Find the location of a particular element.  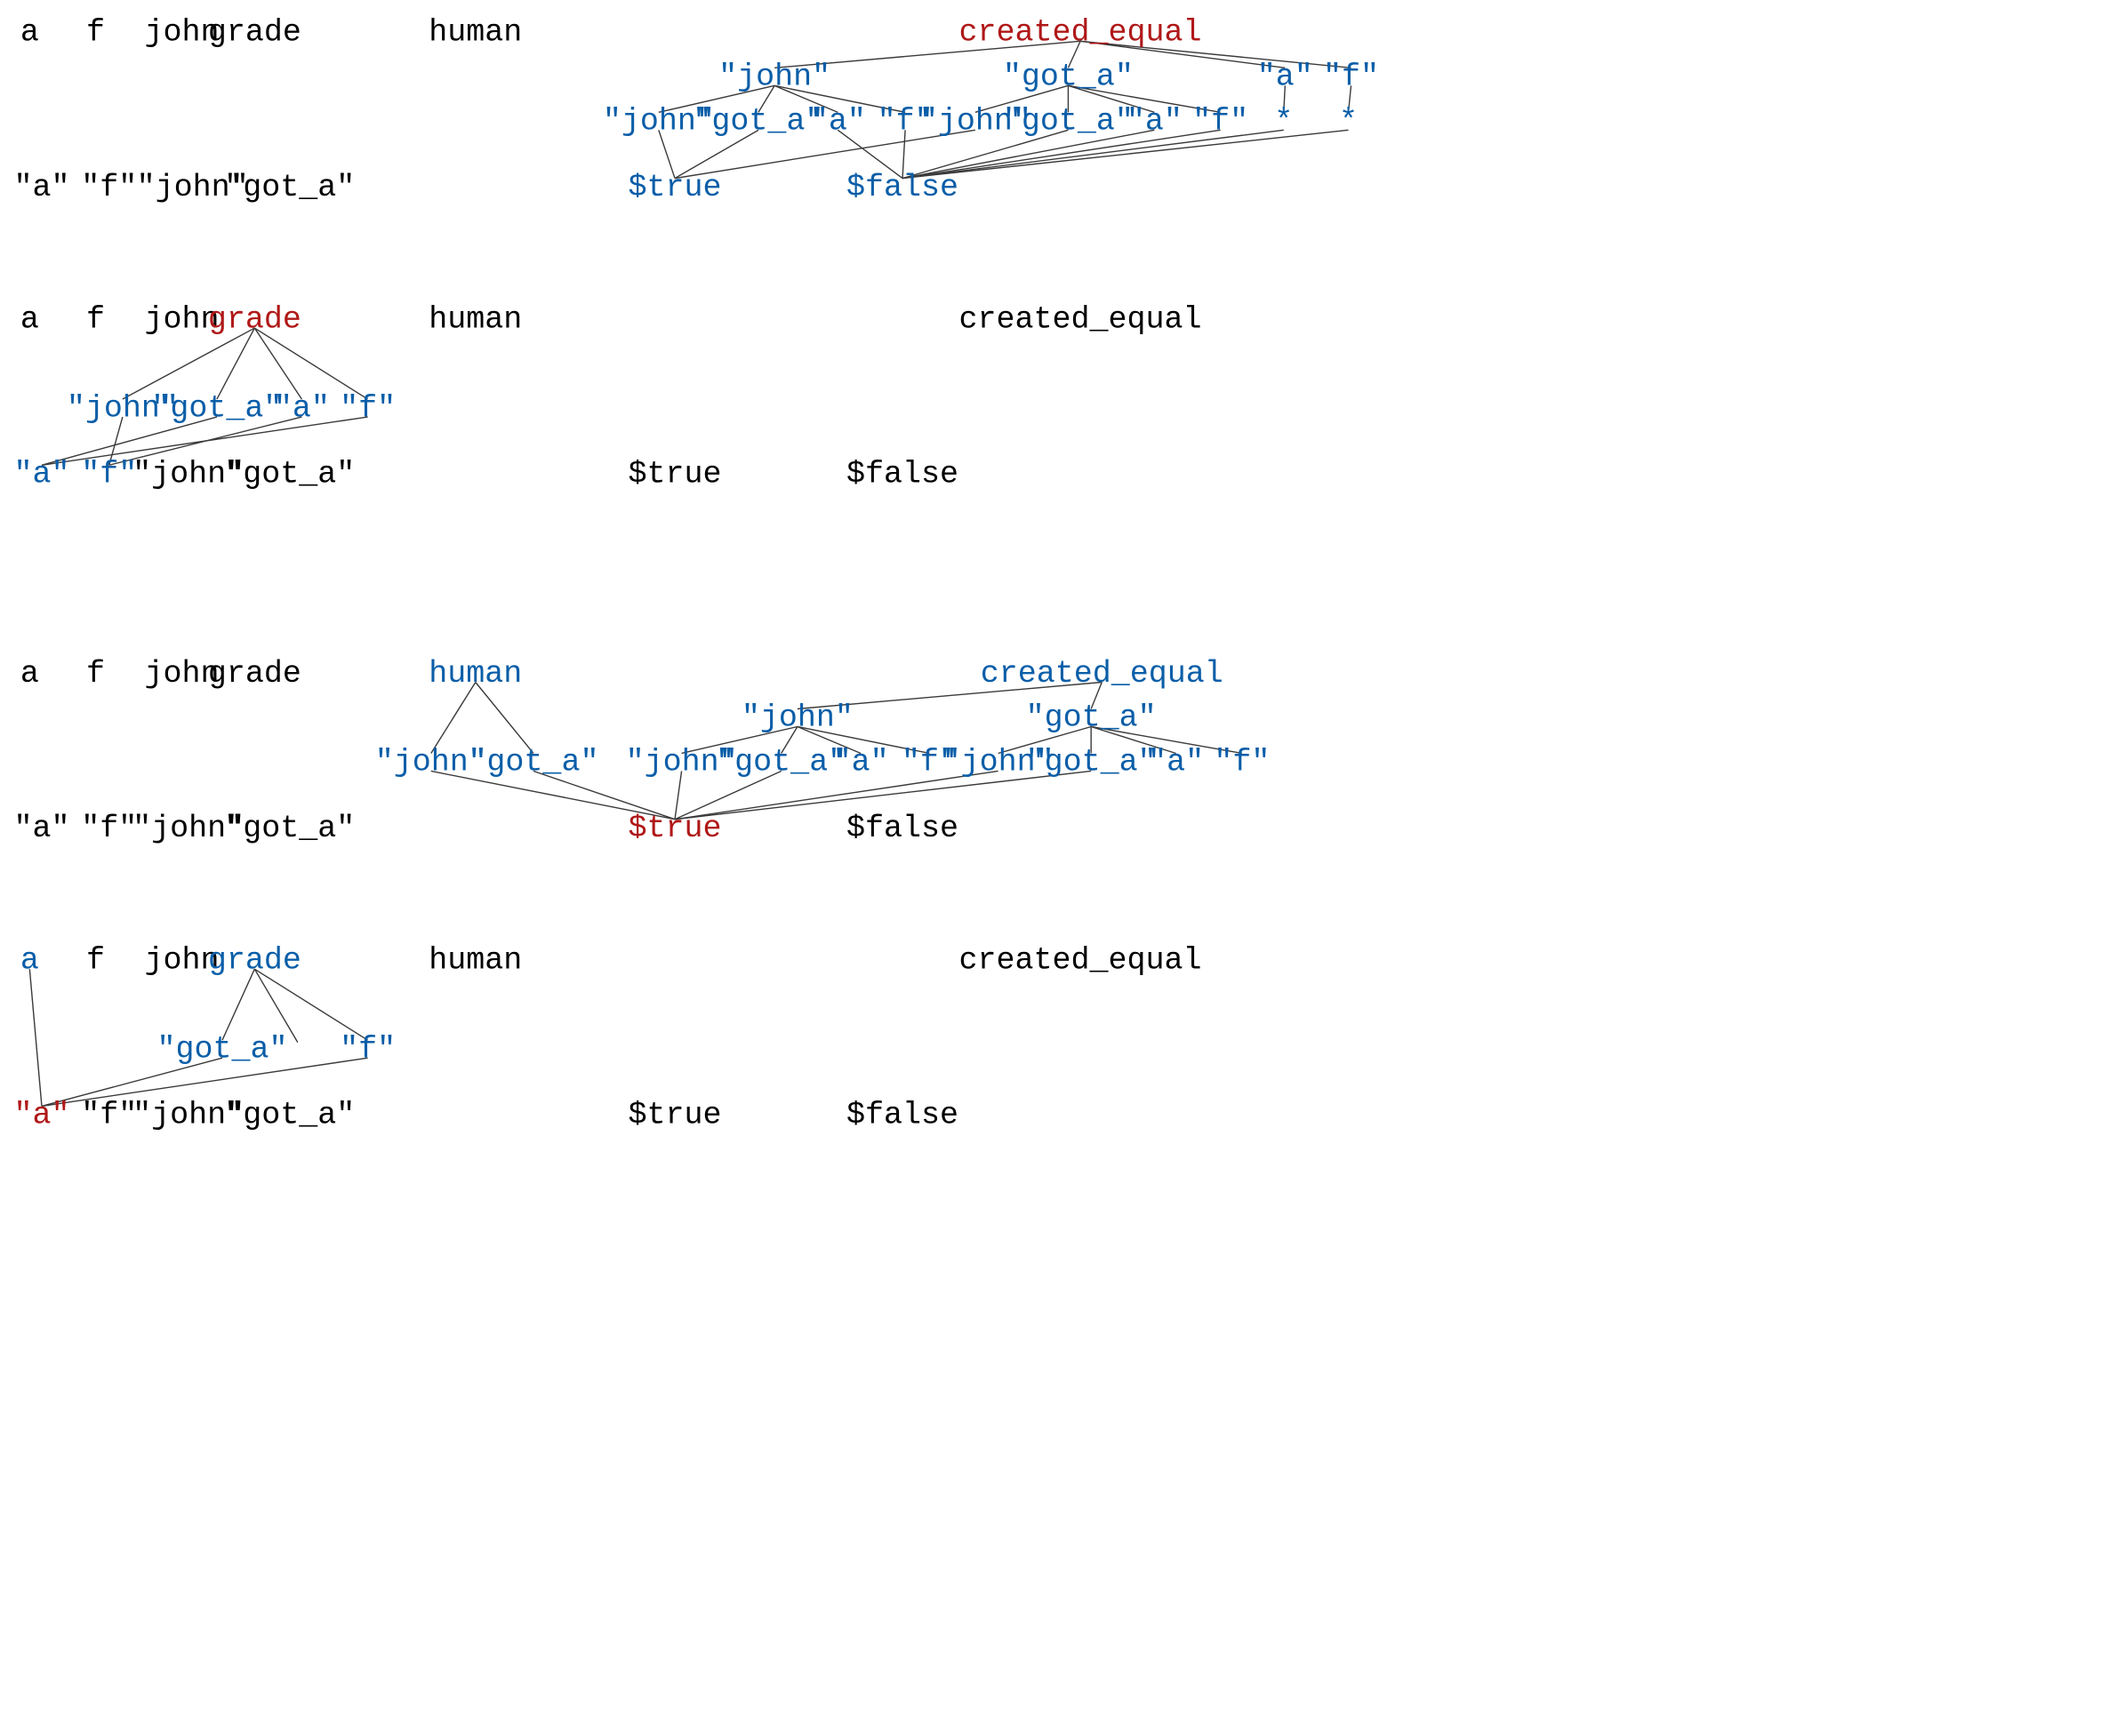

edge-d8-false is located at coordinates (1061, 154).